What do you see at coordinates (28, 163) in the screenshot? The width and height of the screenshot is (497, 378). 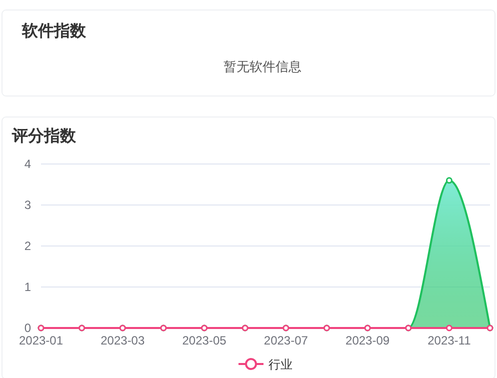 I see `y-tick-label: 4` at bounding box center [28, 163].